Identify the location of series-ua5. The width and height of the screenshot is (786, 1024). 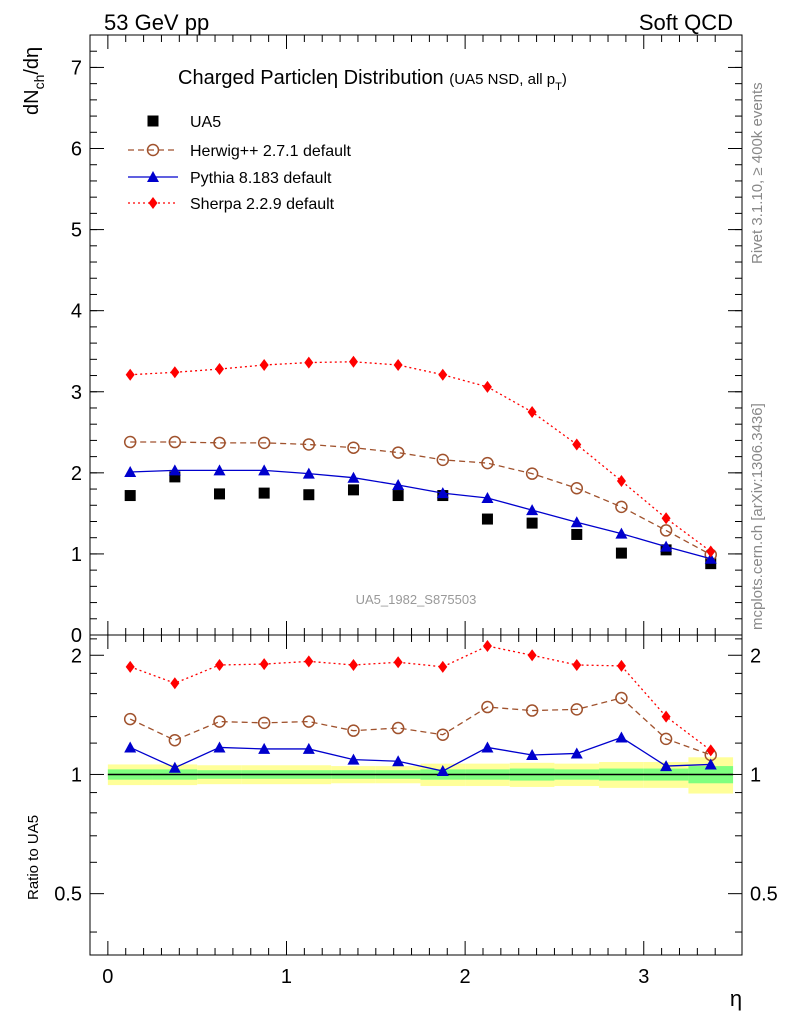
(420, 520).